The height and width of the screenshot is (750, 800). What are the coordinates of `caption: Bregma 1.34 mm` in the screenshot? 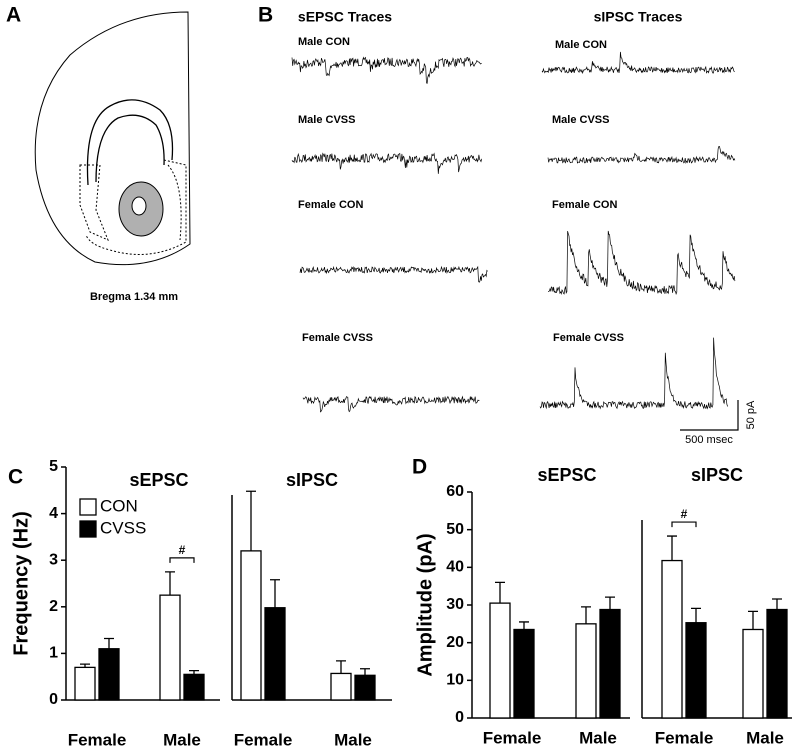 It's located at (134, 297).